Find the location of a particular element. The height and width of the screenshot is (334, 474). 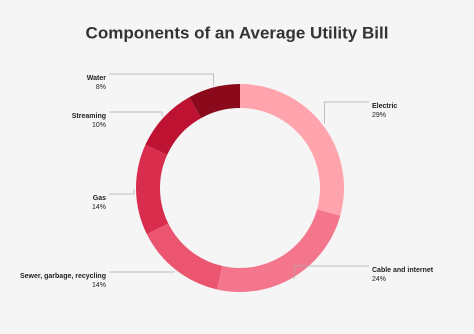

slice-value-label: 10% is located at coordinates (99, 125).